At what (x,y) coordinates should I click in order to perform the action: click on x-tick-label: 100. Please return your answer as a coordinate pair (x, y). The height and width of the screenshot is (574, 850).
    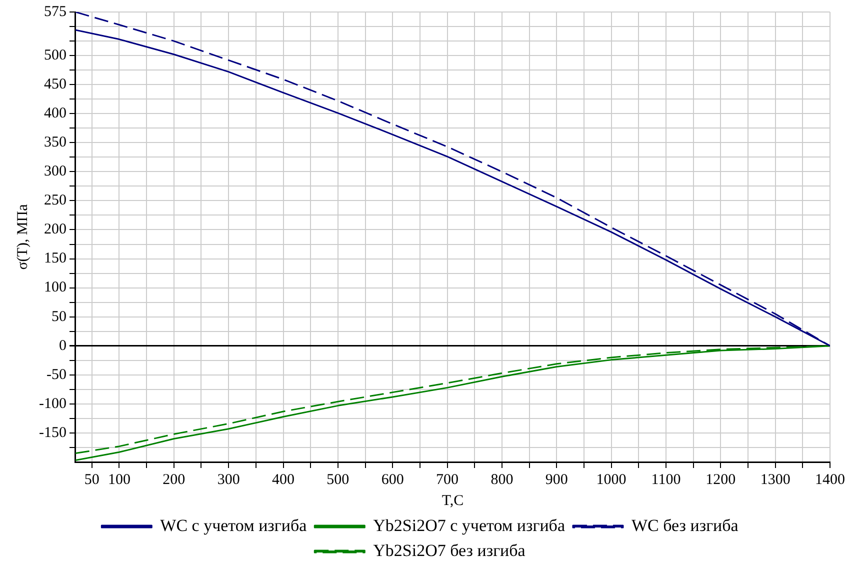
    Looking at the image, I should click on (119, 480).